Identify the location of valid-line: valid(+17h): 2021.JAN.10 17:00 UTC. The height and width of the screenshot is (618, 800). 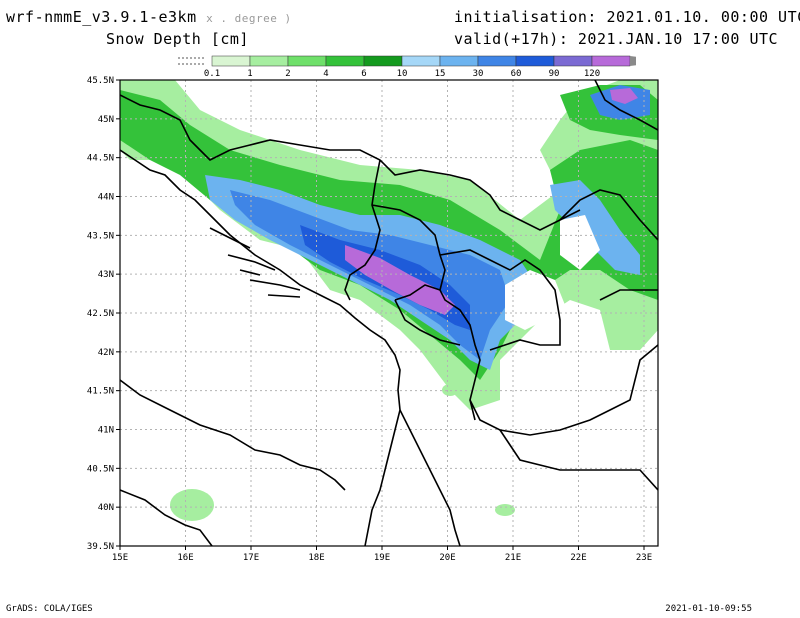
(616, 39).